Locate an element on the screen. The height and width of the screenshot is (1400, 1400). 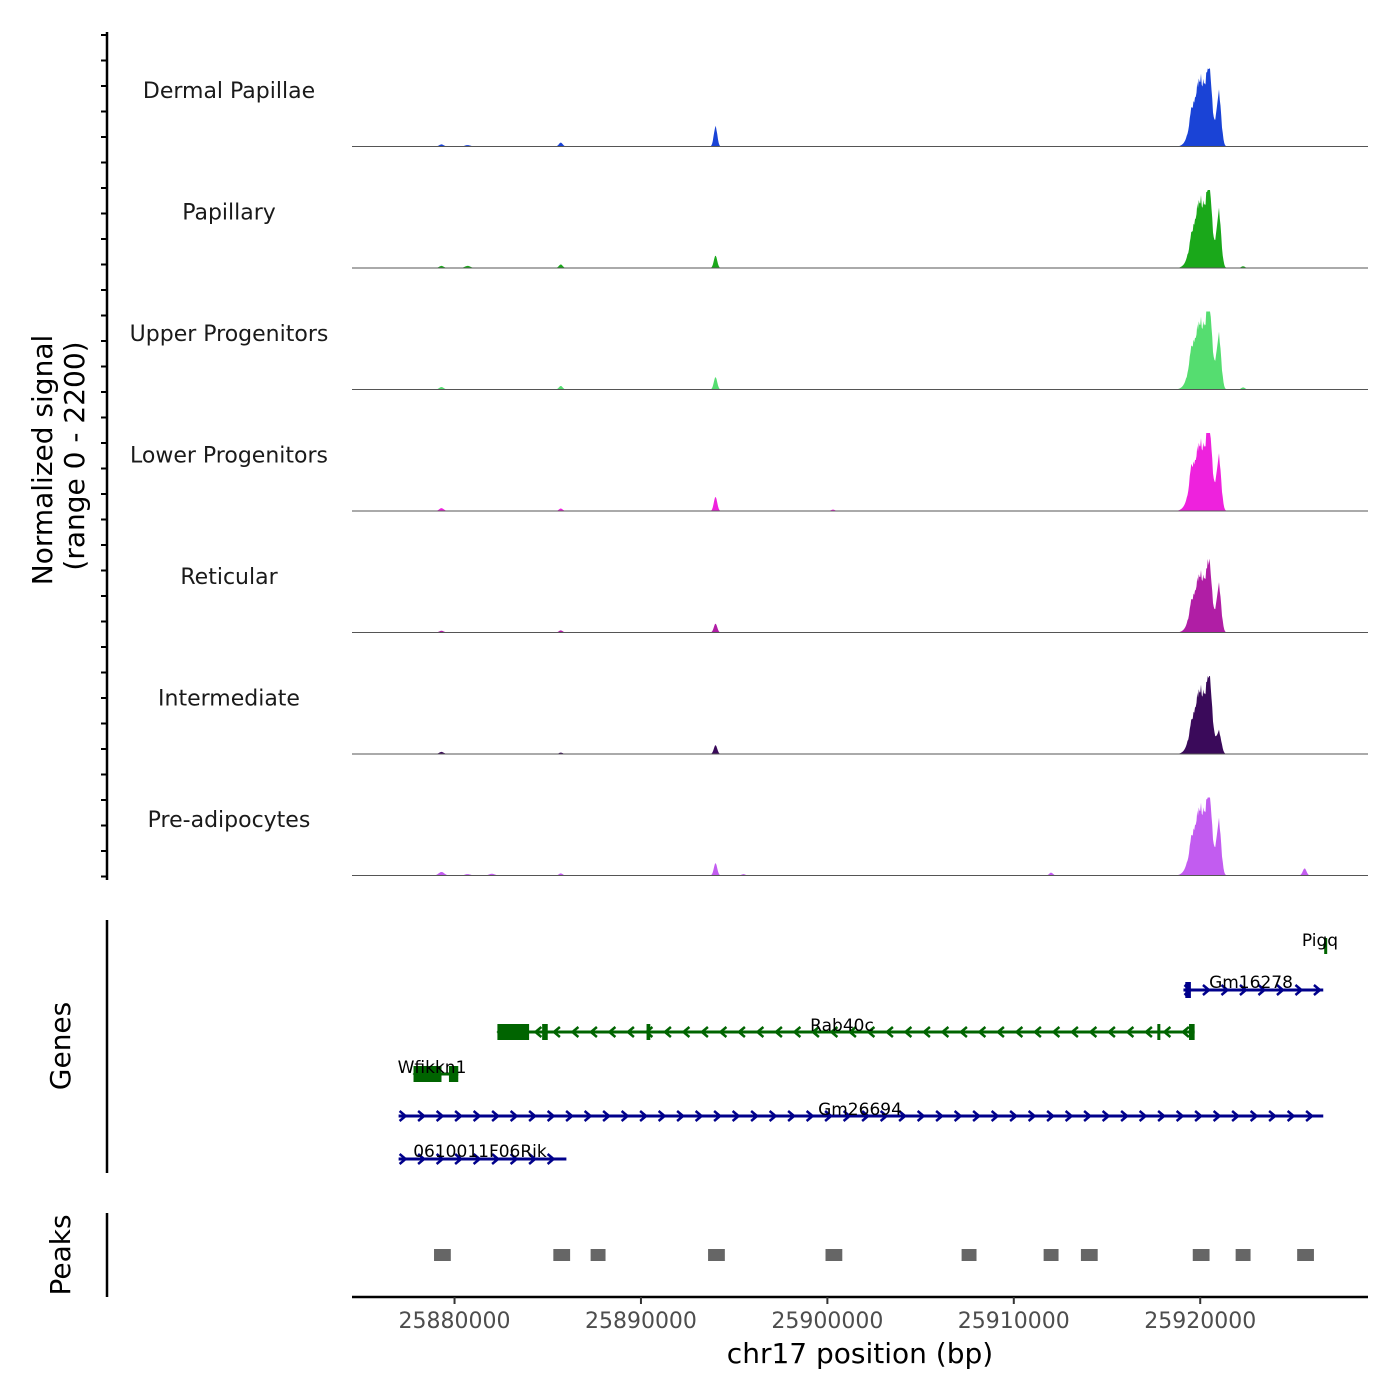
gene-rab40c: Rab40c is located at coordinates (845, 1028).